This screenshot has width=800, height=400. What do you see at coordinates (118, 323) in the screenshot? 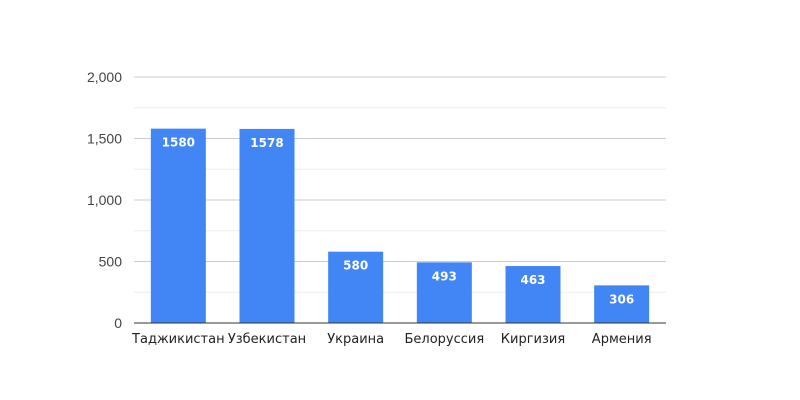
I see `y-tick-label: 0` at bounding box center [118, 323].